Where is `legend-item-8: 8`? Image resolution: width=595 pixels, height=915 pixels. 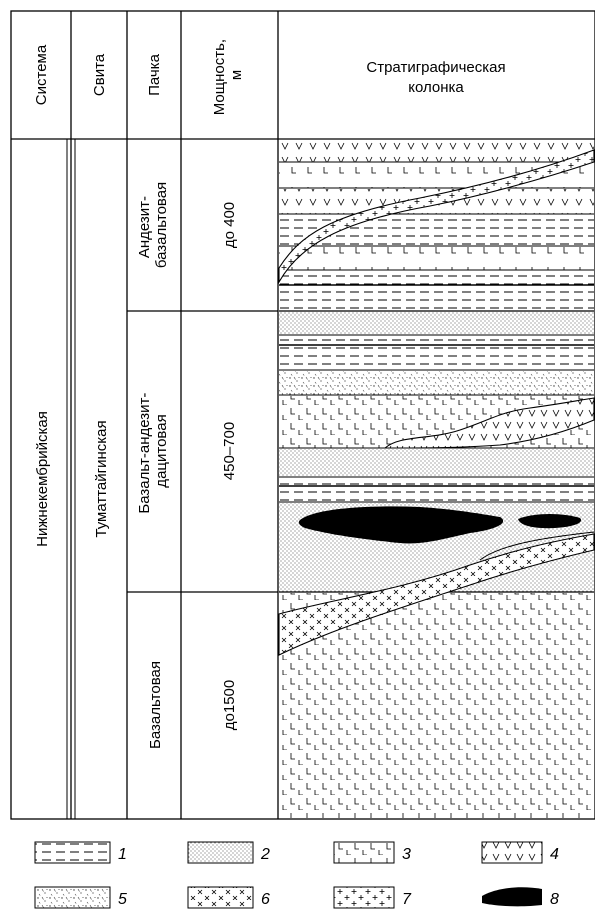 legend-item-8: 8 is located at coordinates (520, 897).